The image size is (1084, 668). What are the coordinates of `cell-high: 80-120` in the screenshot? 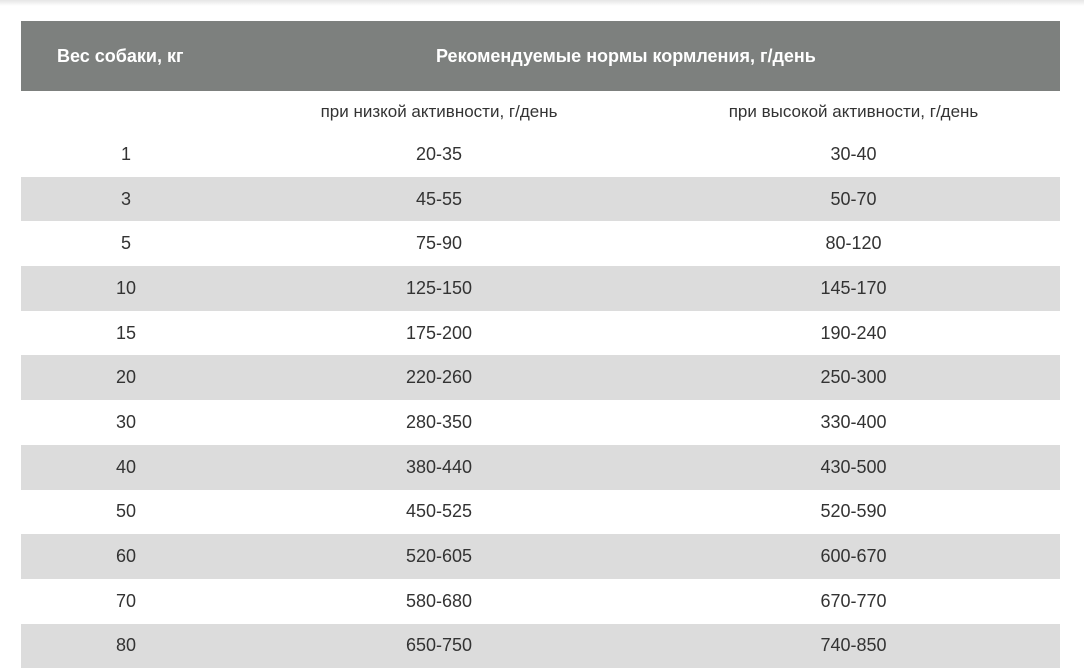 It's located at (853, 244).